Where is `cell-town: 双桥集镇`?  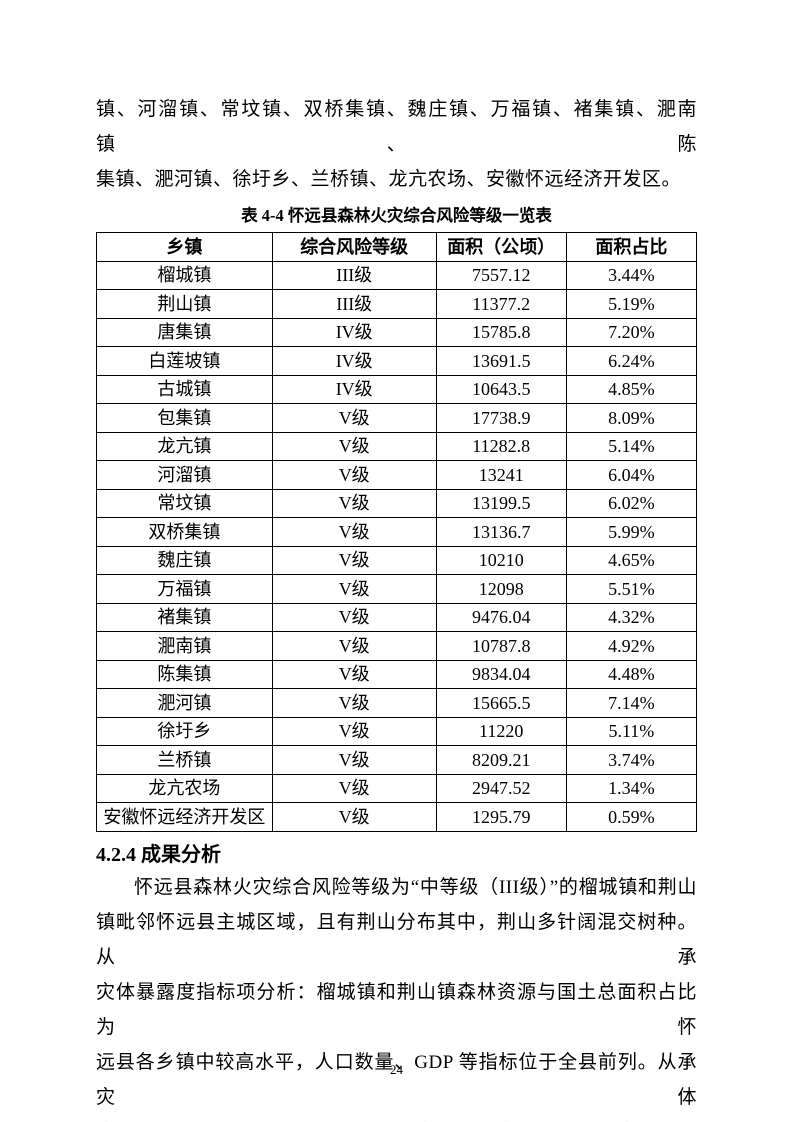 cell-town: 双桥集镇 is located at coordinates (184, 532).